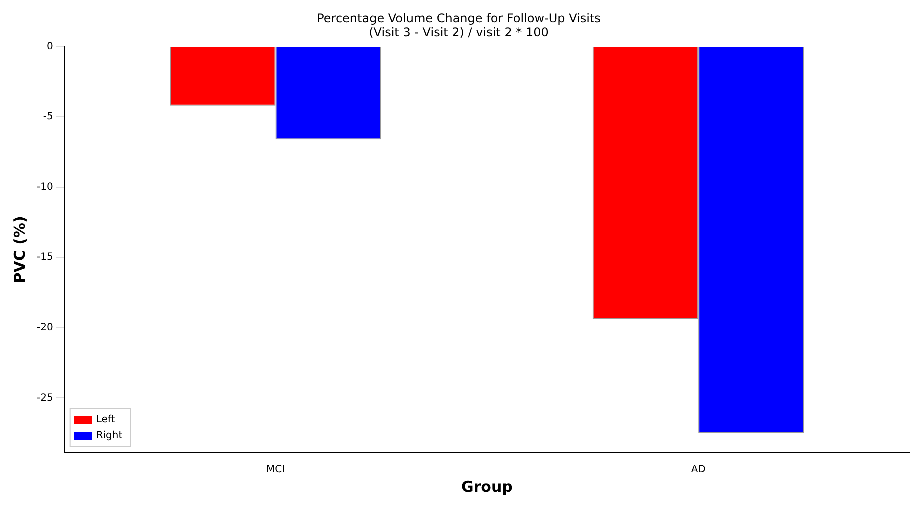 The image size is (922, 505). Describe the element at coordinates (45, 398) in the screenshot. I see `y-tick-label: -25` at that location.